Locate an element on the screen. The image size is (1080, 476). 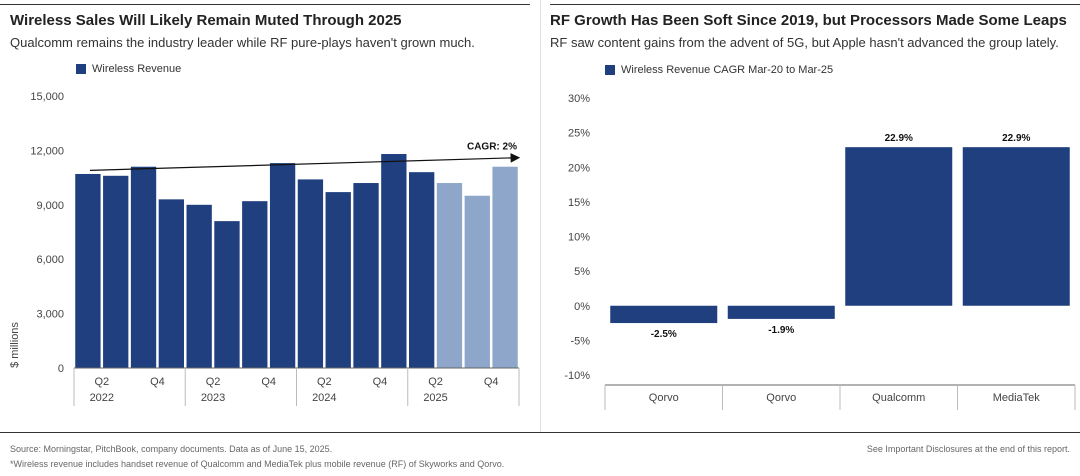
left-y-axis-label: $ millions is located at coordinates (15, 345).